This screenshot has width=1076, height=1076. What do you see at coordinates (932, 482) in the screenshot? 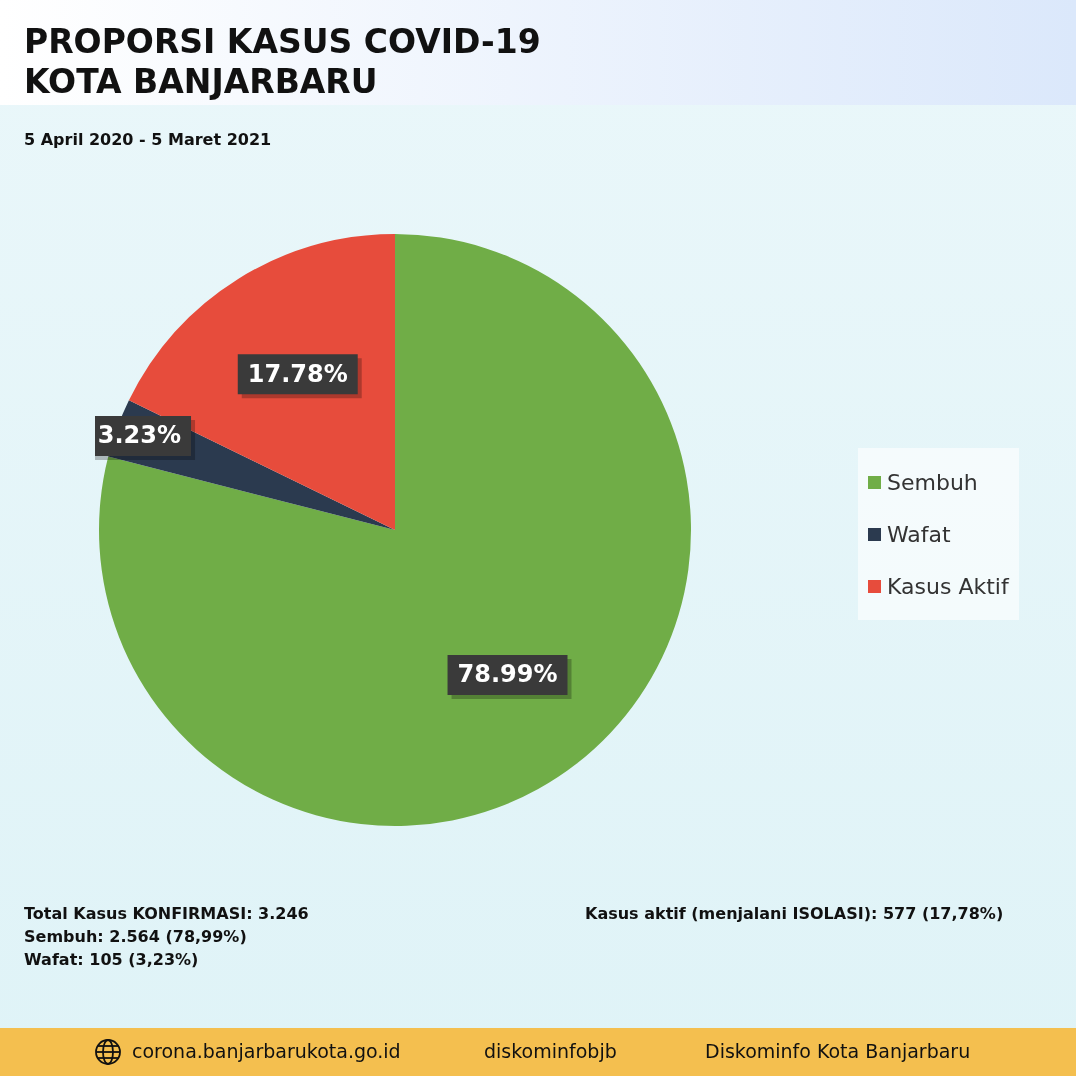
I see `legend-label: Sembuh` at bounding box center [932, 482].